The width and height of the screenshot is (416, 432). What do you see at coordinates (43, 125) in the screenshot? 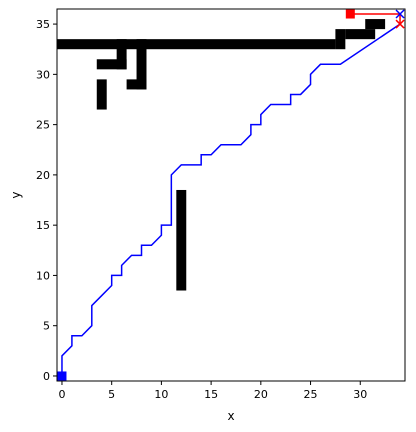
I see `y-tick-label: 25` at bounding box center [43, 125].